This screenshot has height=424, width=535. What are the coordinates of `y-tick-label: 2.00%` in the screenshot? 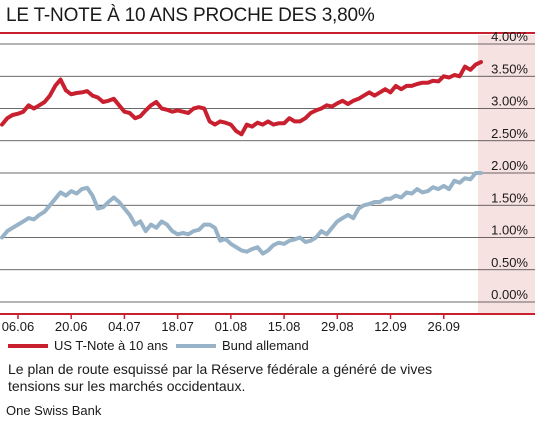 It's located at (509, 165).